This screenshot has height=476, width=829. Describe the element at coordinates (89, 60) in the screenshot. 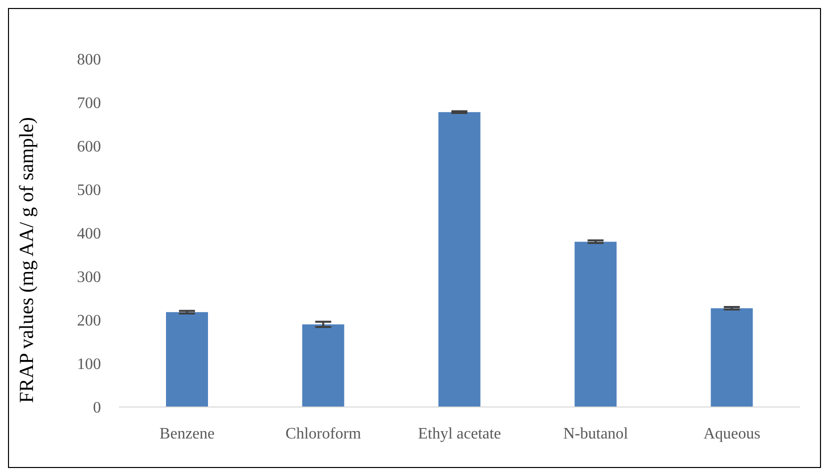

I see `y-tick-label: 800` at that location.